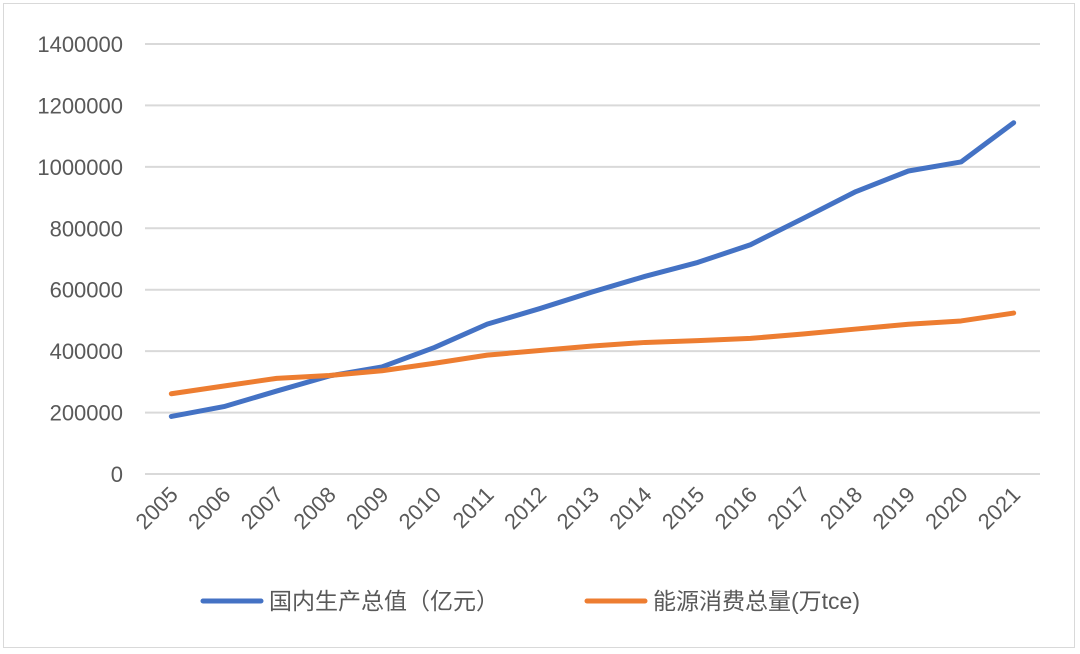 This screenshot has height=654, width=1080. What do you see at coordinates (999, 508) in the screenshot?
I see `x-tick-label: 2021` at bounding box center [999, 508].